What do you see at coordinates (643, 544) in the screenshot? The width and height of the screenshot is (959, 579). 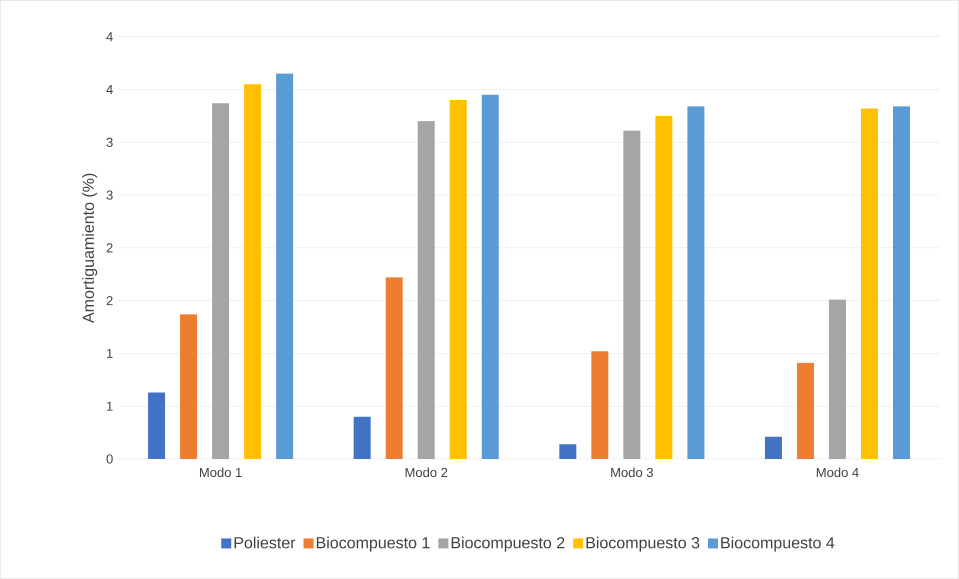 I see `legend-label: Biocompuesto 3` at bounding box center [643, 544].